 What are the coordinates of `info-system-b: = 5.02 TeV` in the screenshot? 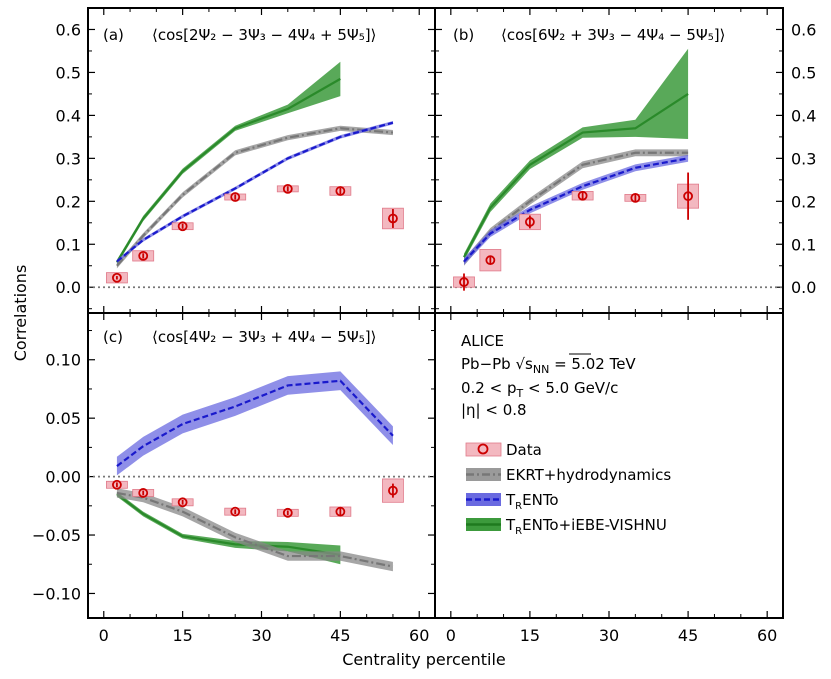 It's located at (592, 364).